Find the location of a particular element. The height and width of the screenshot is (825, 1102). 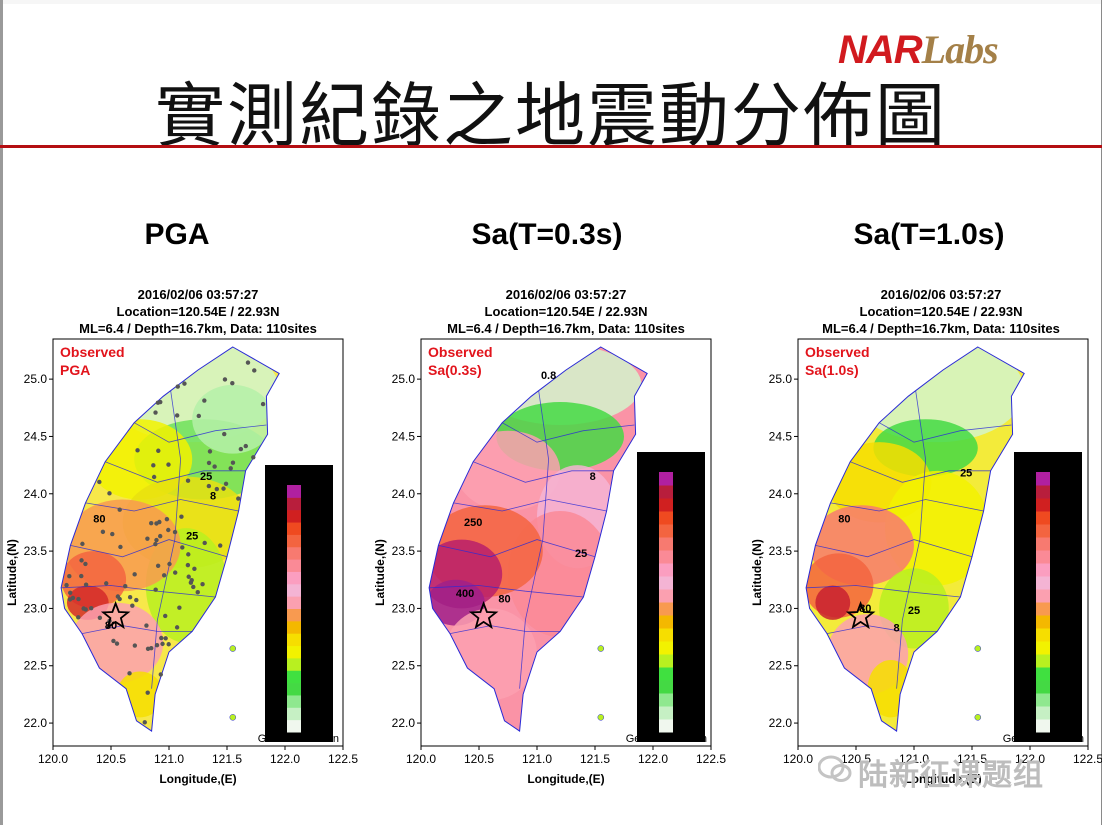

intensity-region is located at coordinates (833, 602).